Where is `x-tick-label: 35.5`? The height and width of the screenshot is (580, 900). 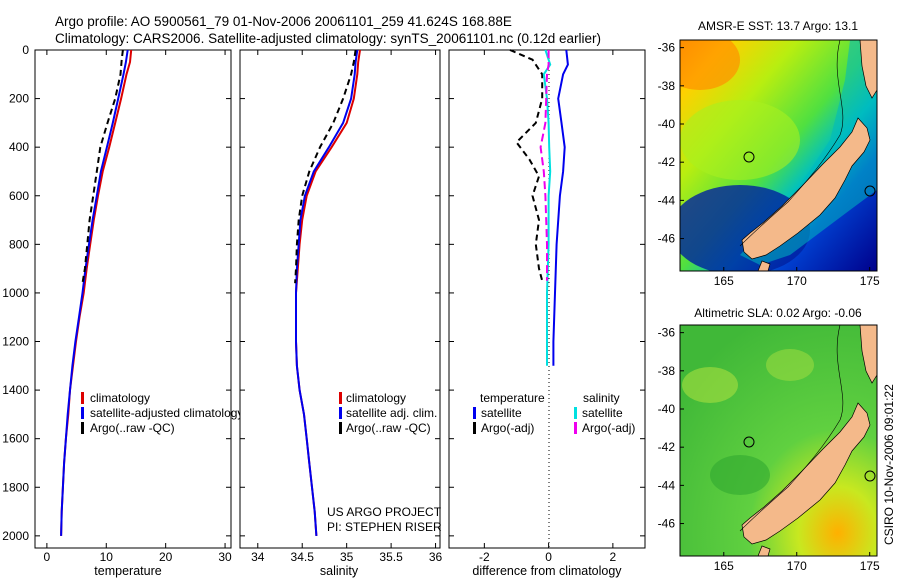
x-tick-label: 35.5 is located at coordinates (391, 557).